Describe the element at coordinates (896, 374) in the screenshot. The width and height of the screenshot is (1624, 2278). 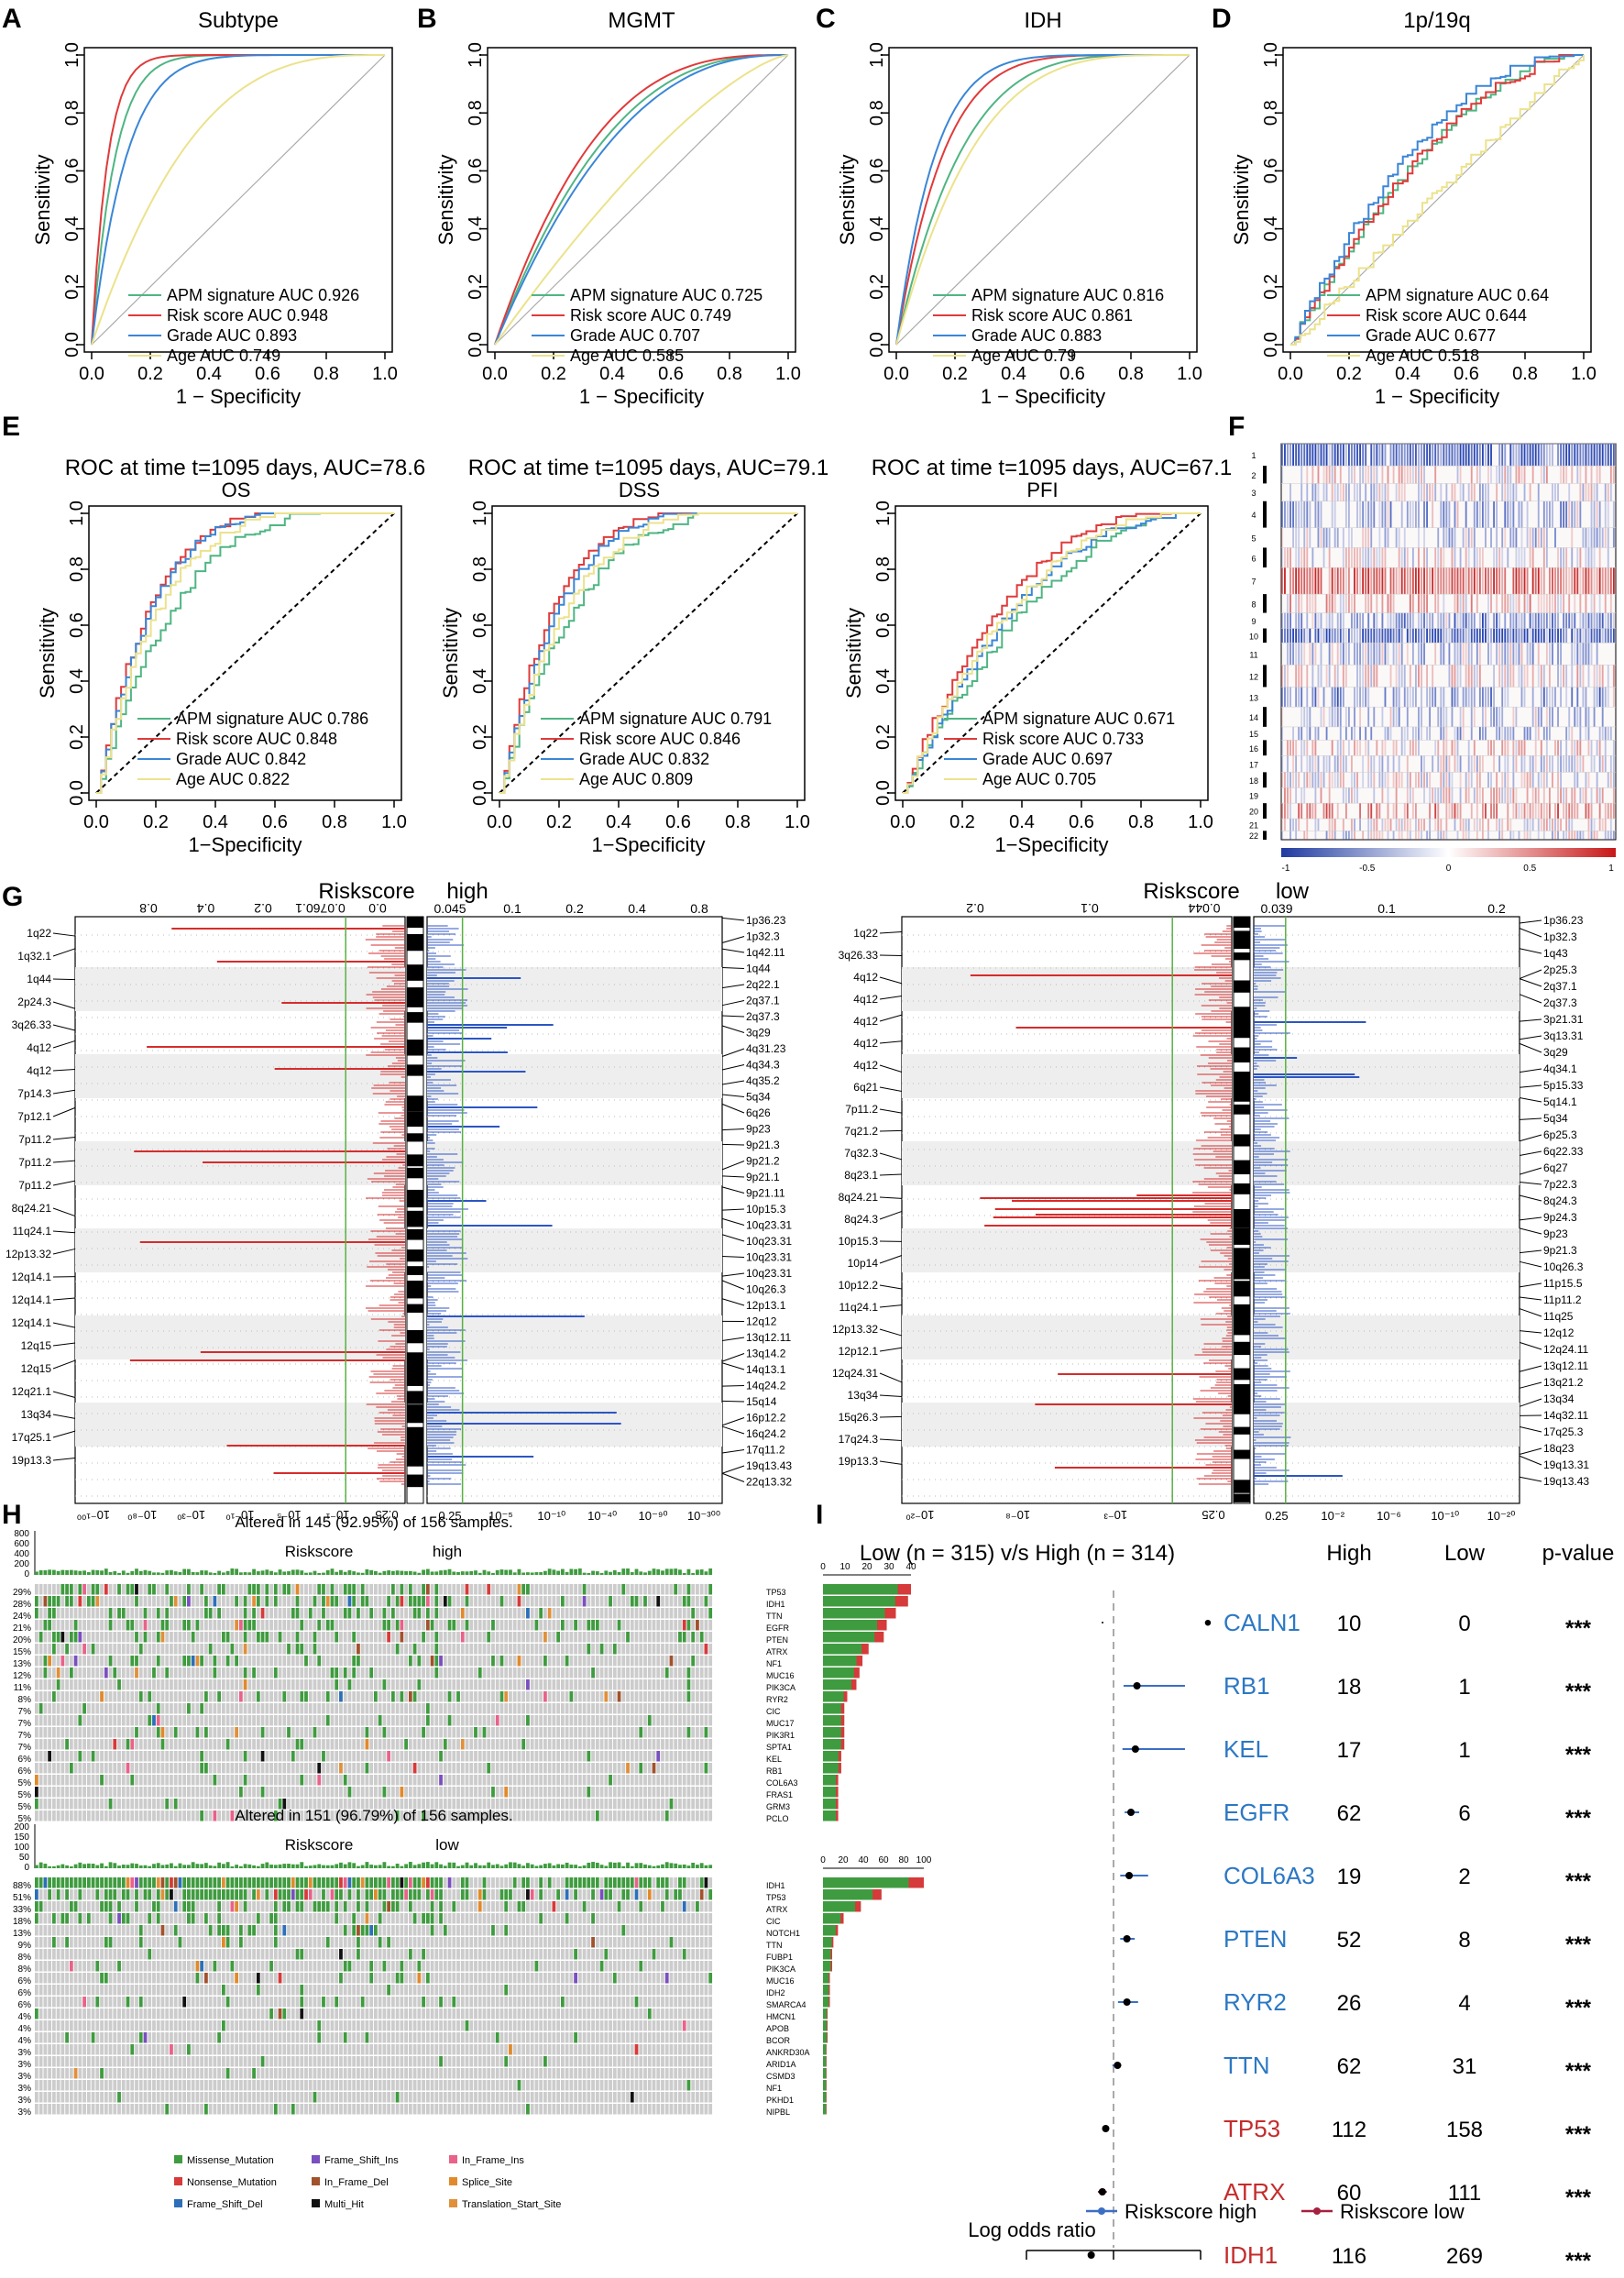
I see `x-tick-label: 0.0` at that location.